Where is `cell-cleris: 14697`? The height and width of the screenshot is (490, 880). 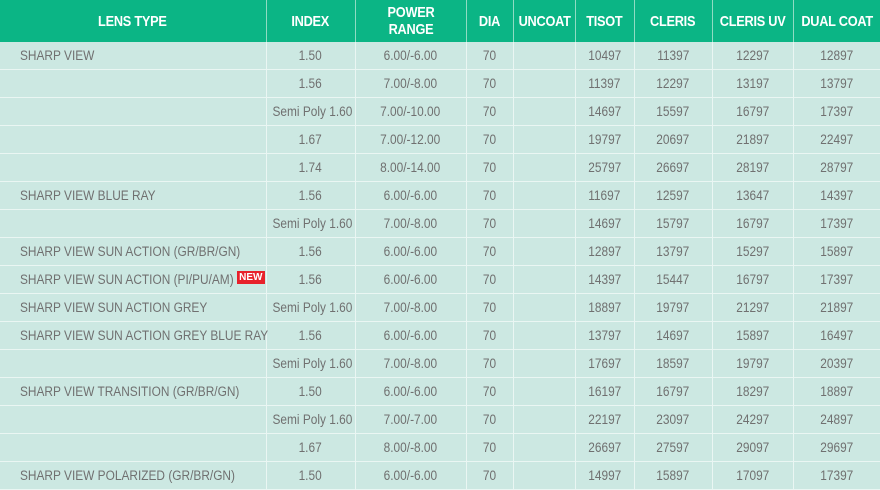 cell-cleris: 14697 is located at coordinates (673, 335).